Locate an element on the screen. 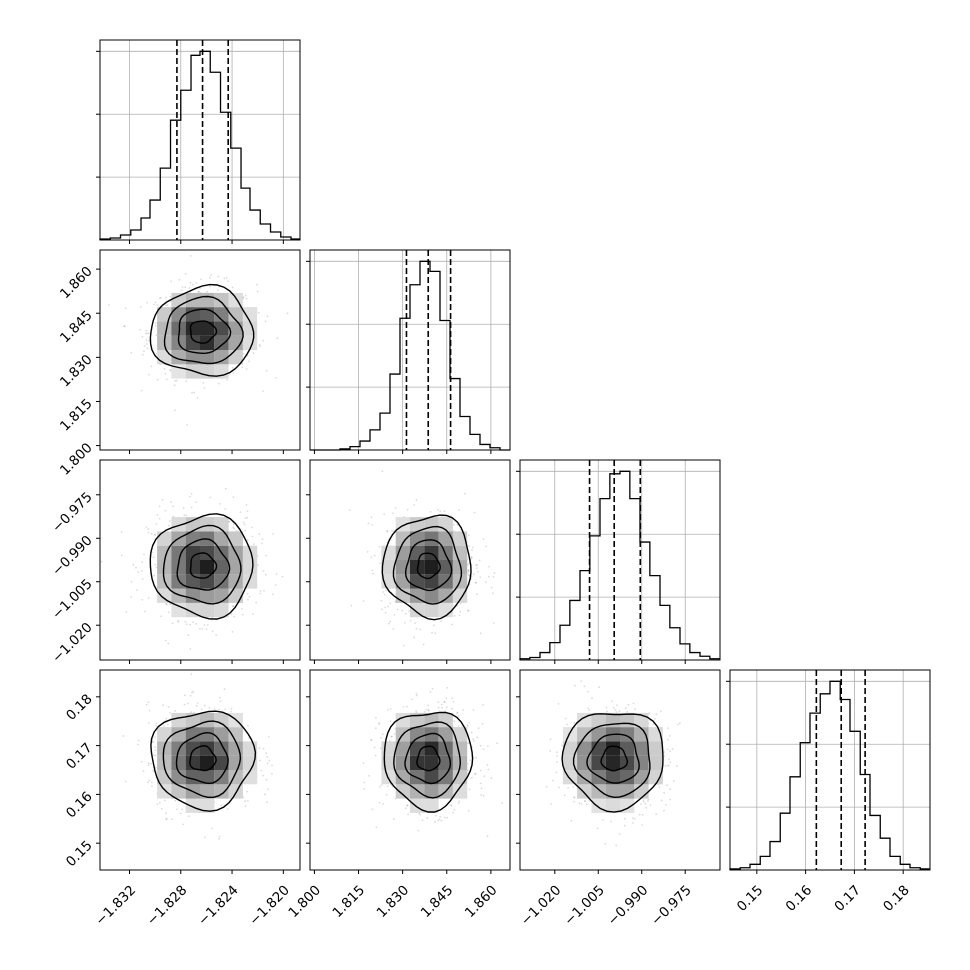  x-tick-label: −1.832 is located at coordinates (115, 905).